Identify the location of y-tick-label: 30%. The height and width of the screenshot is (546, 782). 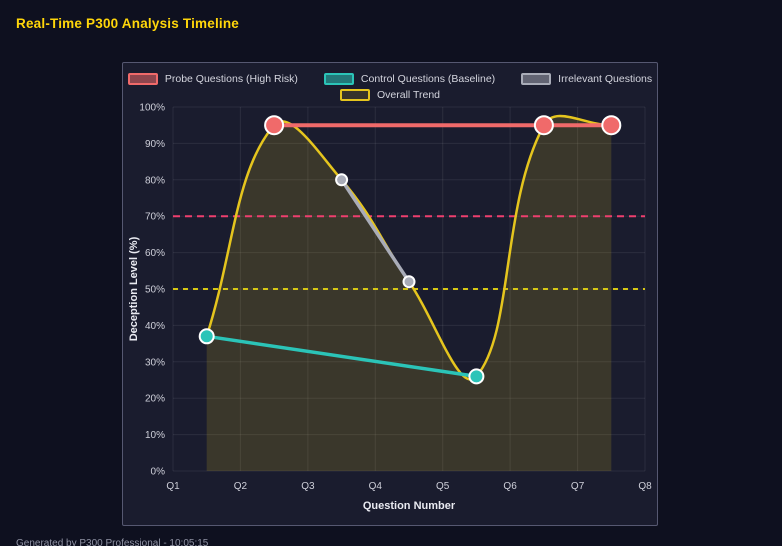
(155, 362).